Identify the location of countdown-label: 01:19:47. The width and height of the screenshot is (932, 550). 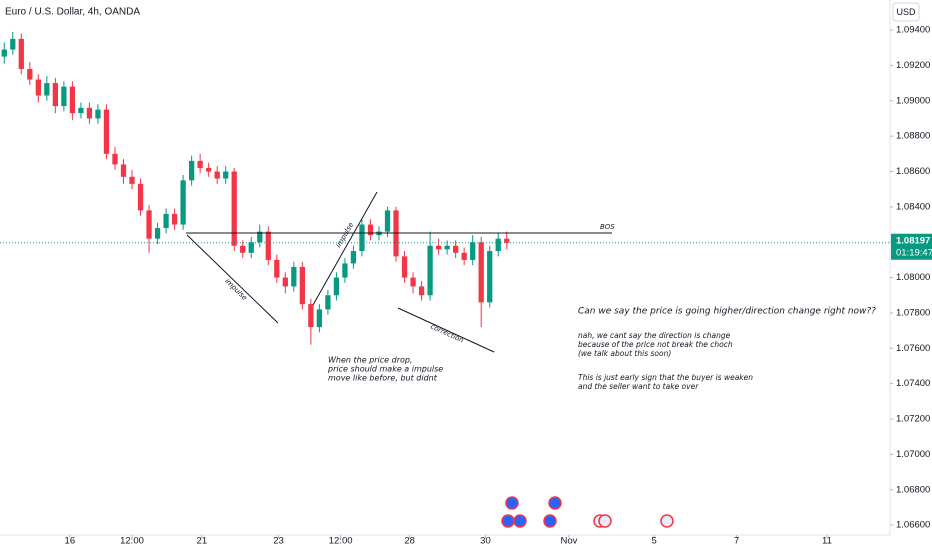
(914, 252).